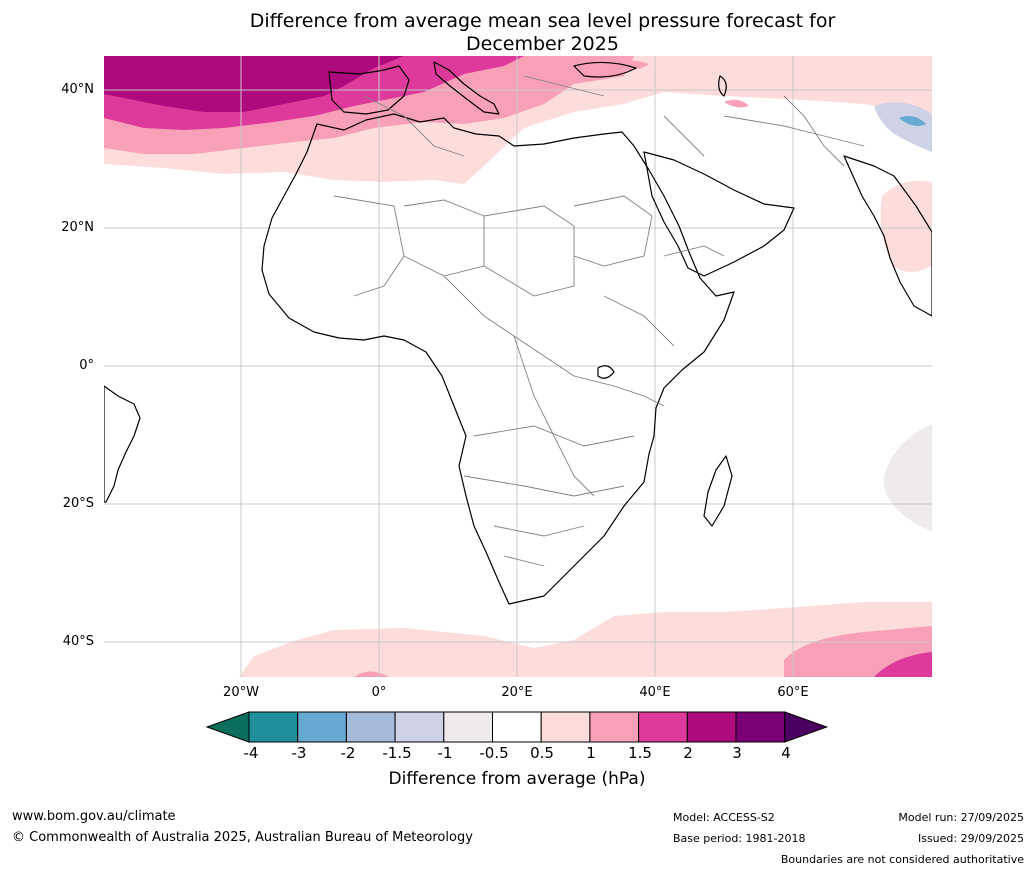 This screenshot has height=873, width=1035. I want to click on anomaly-region-south-0p5, so click(585, 639).